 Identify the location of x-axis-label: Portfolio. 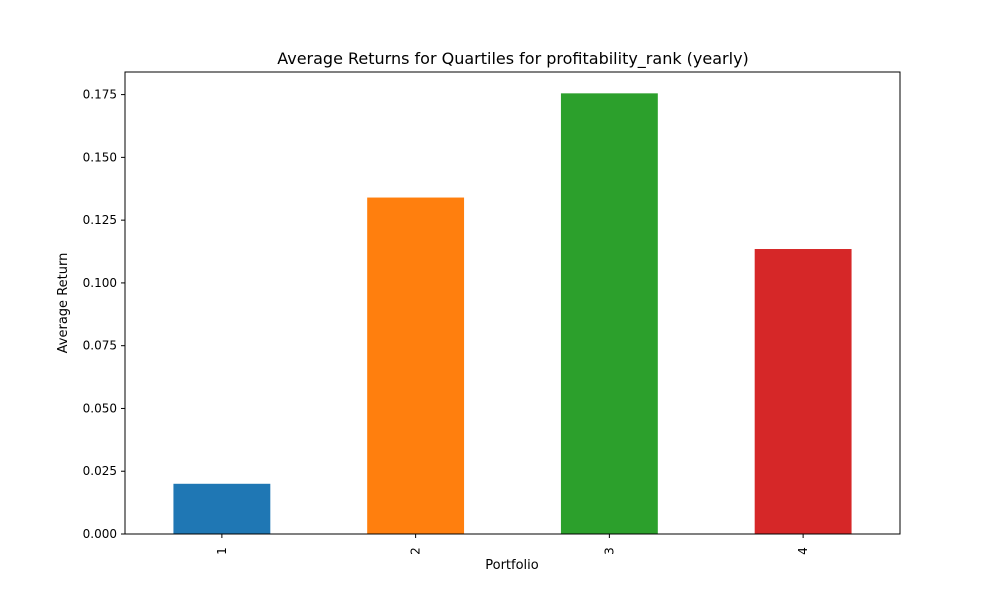
(512, 565).